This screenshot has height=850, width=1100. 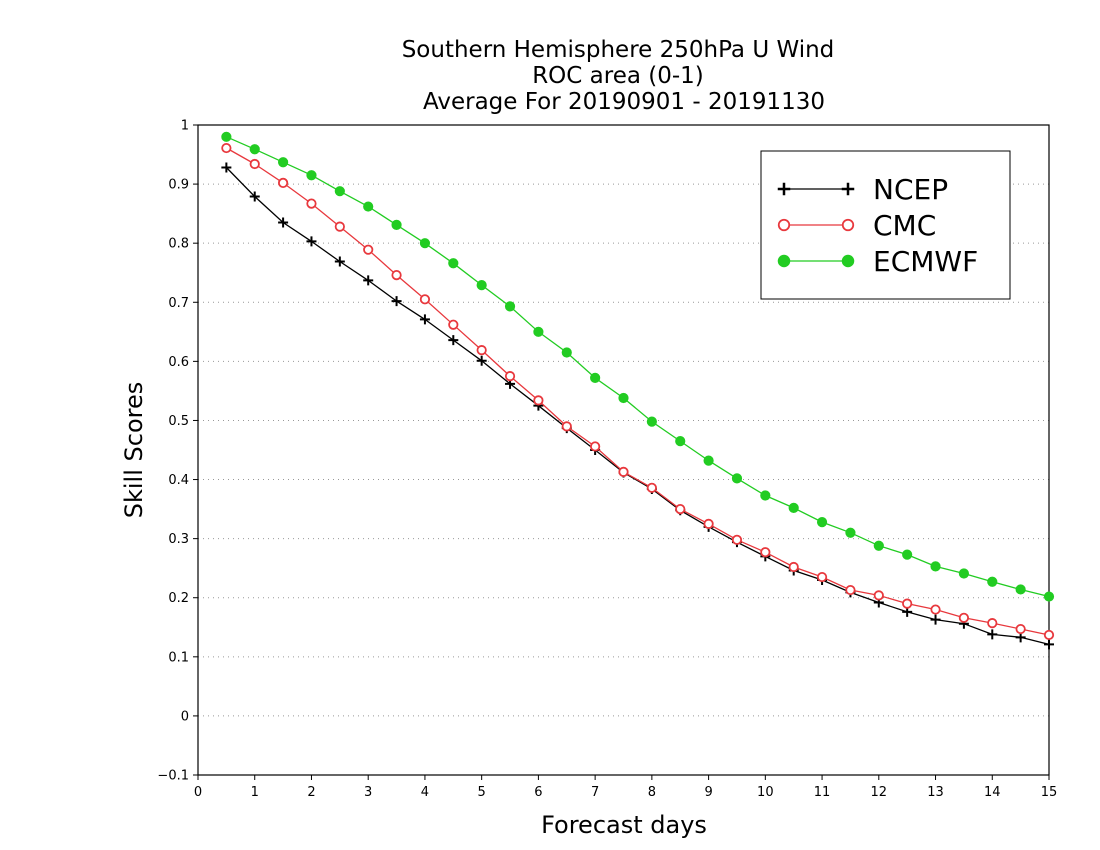 What do you see at coordinates (595, 792) in the screenshot?
I see `x-tick-label: 7` at bounding box center [595, 792].